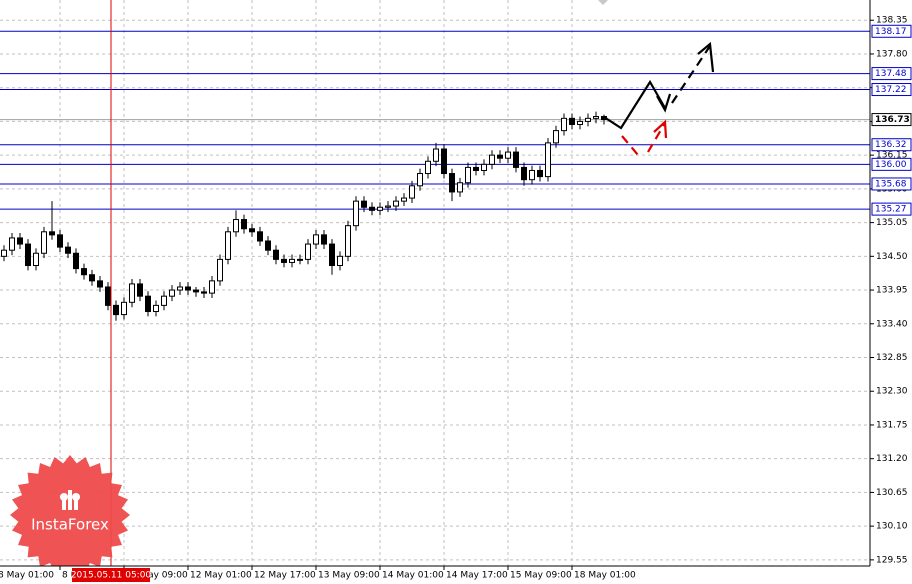 The width and height of the screenshot is (912, 584). What do you see at coordinates (70, 525) in the screenshot?
I see `logo-text: InstaForex` at bounding box center [70, 525].